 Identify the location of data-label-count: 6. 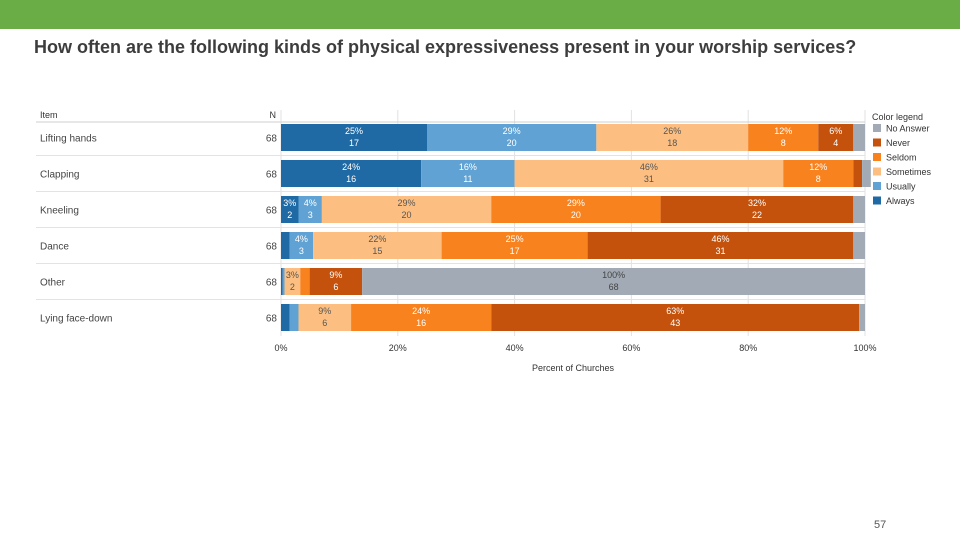
(335, 287).